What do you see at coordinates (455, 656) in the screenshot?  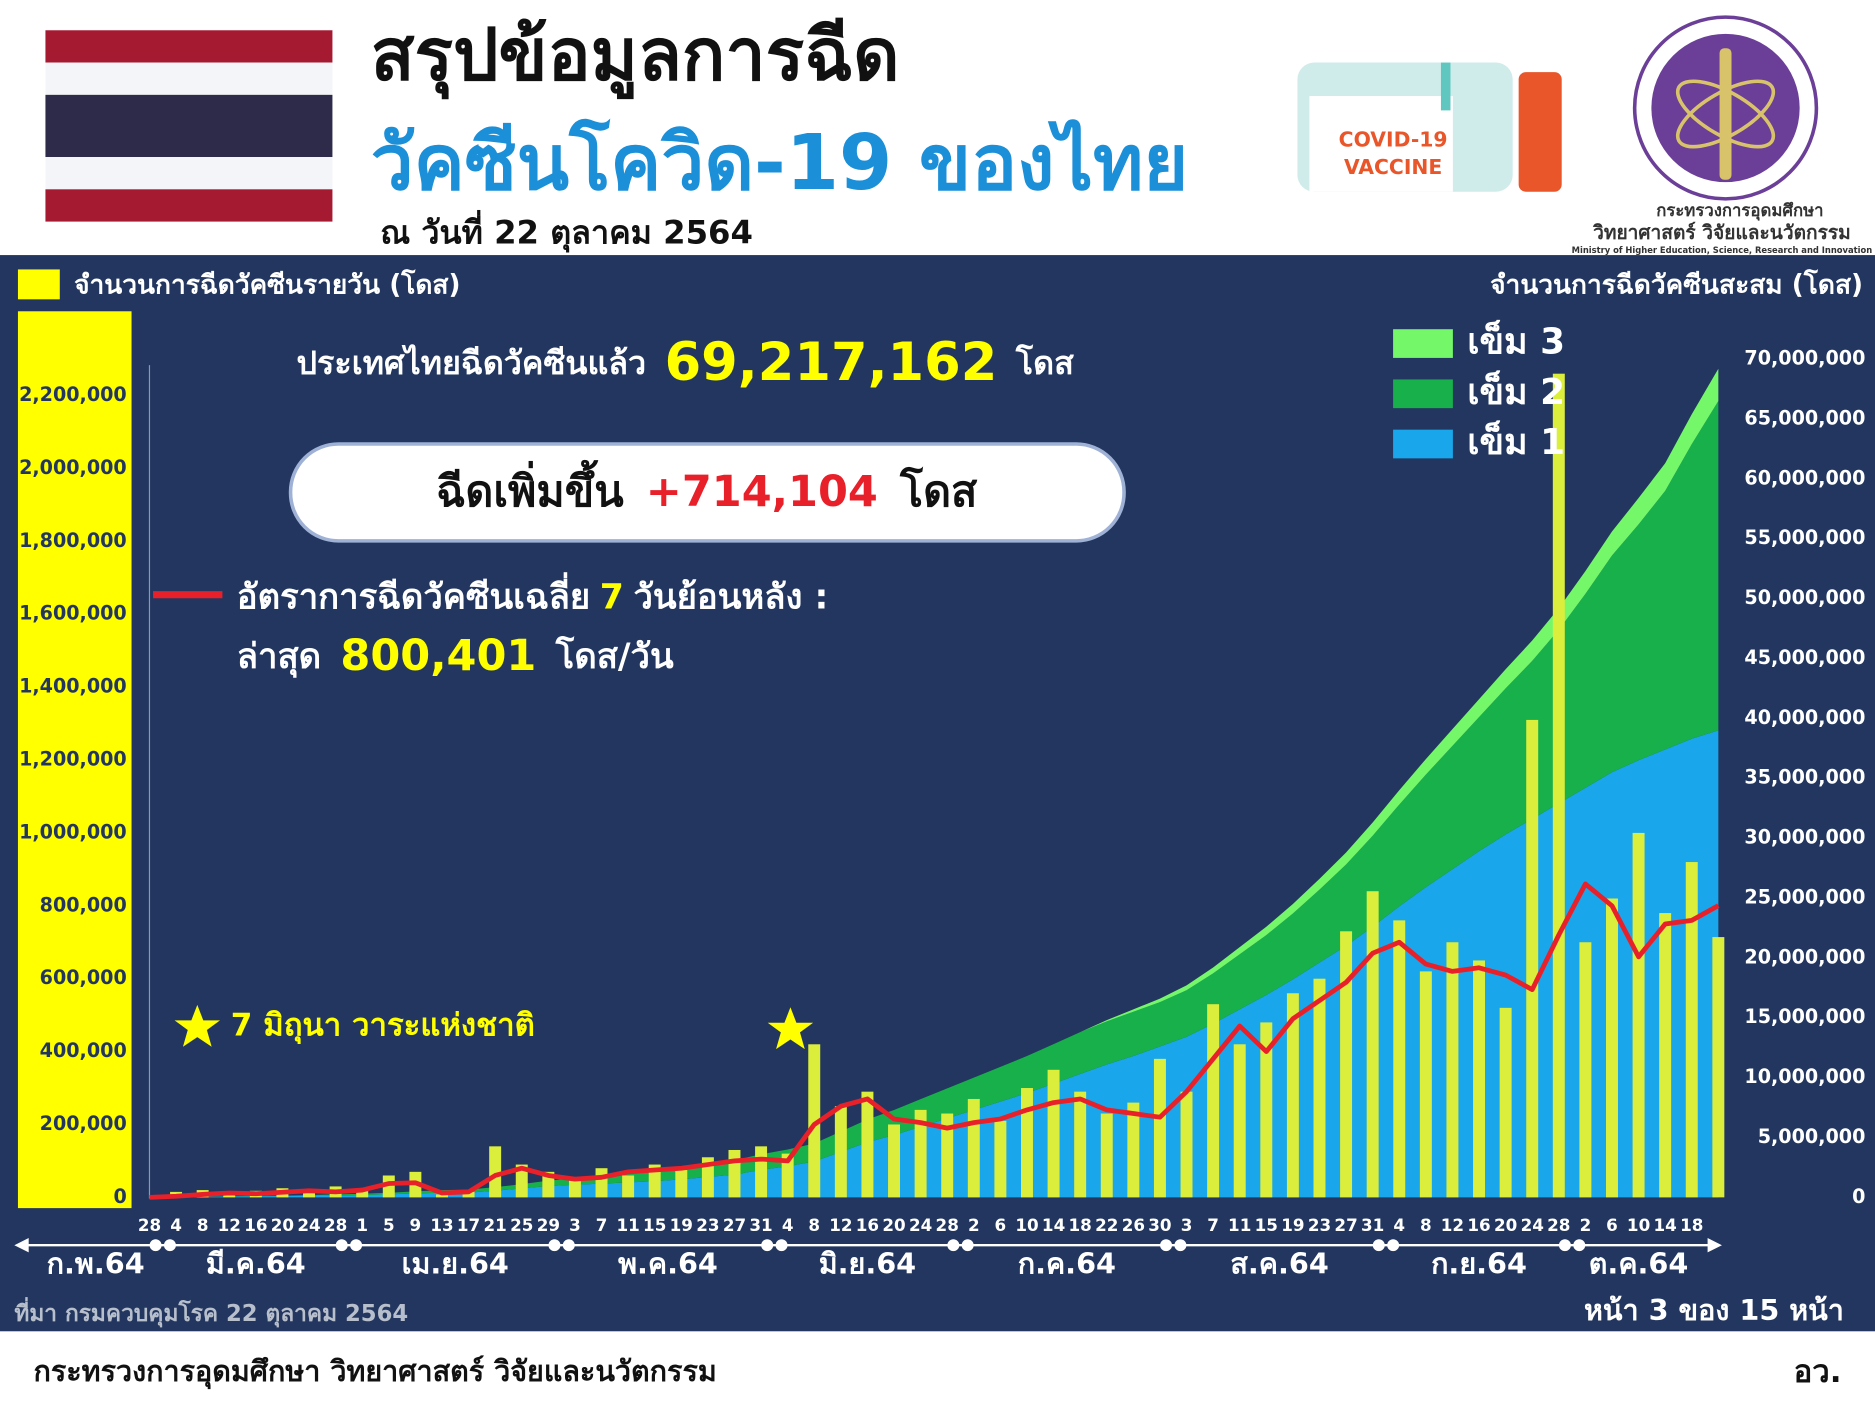 I see `latest-text: ล่าสุด 800,401 โดส/วัน` at bounding box center [455, 656].